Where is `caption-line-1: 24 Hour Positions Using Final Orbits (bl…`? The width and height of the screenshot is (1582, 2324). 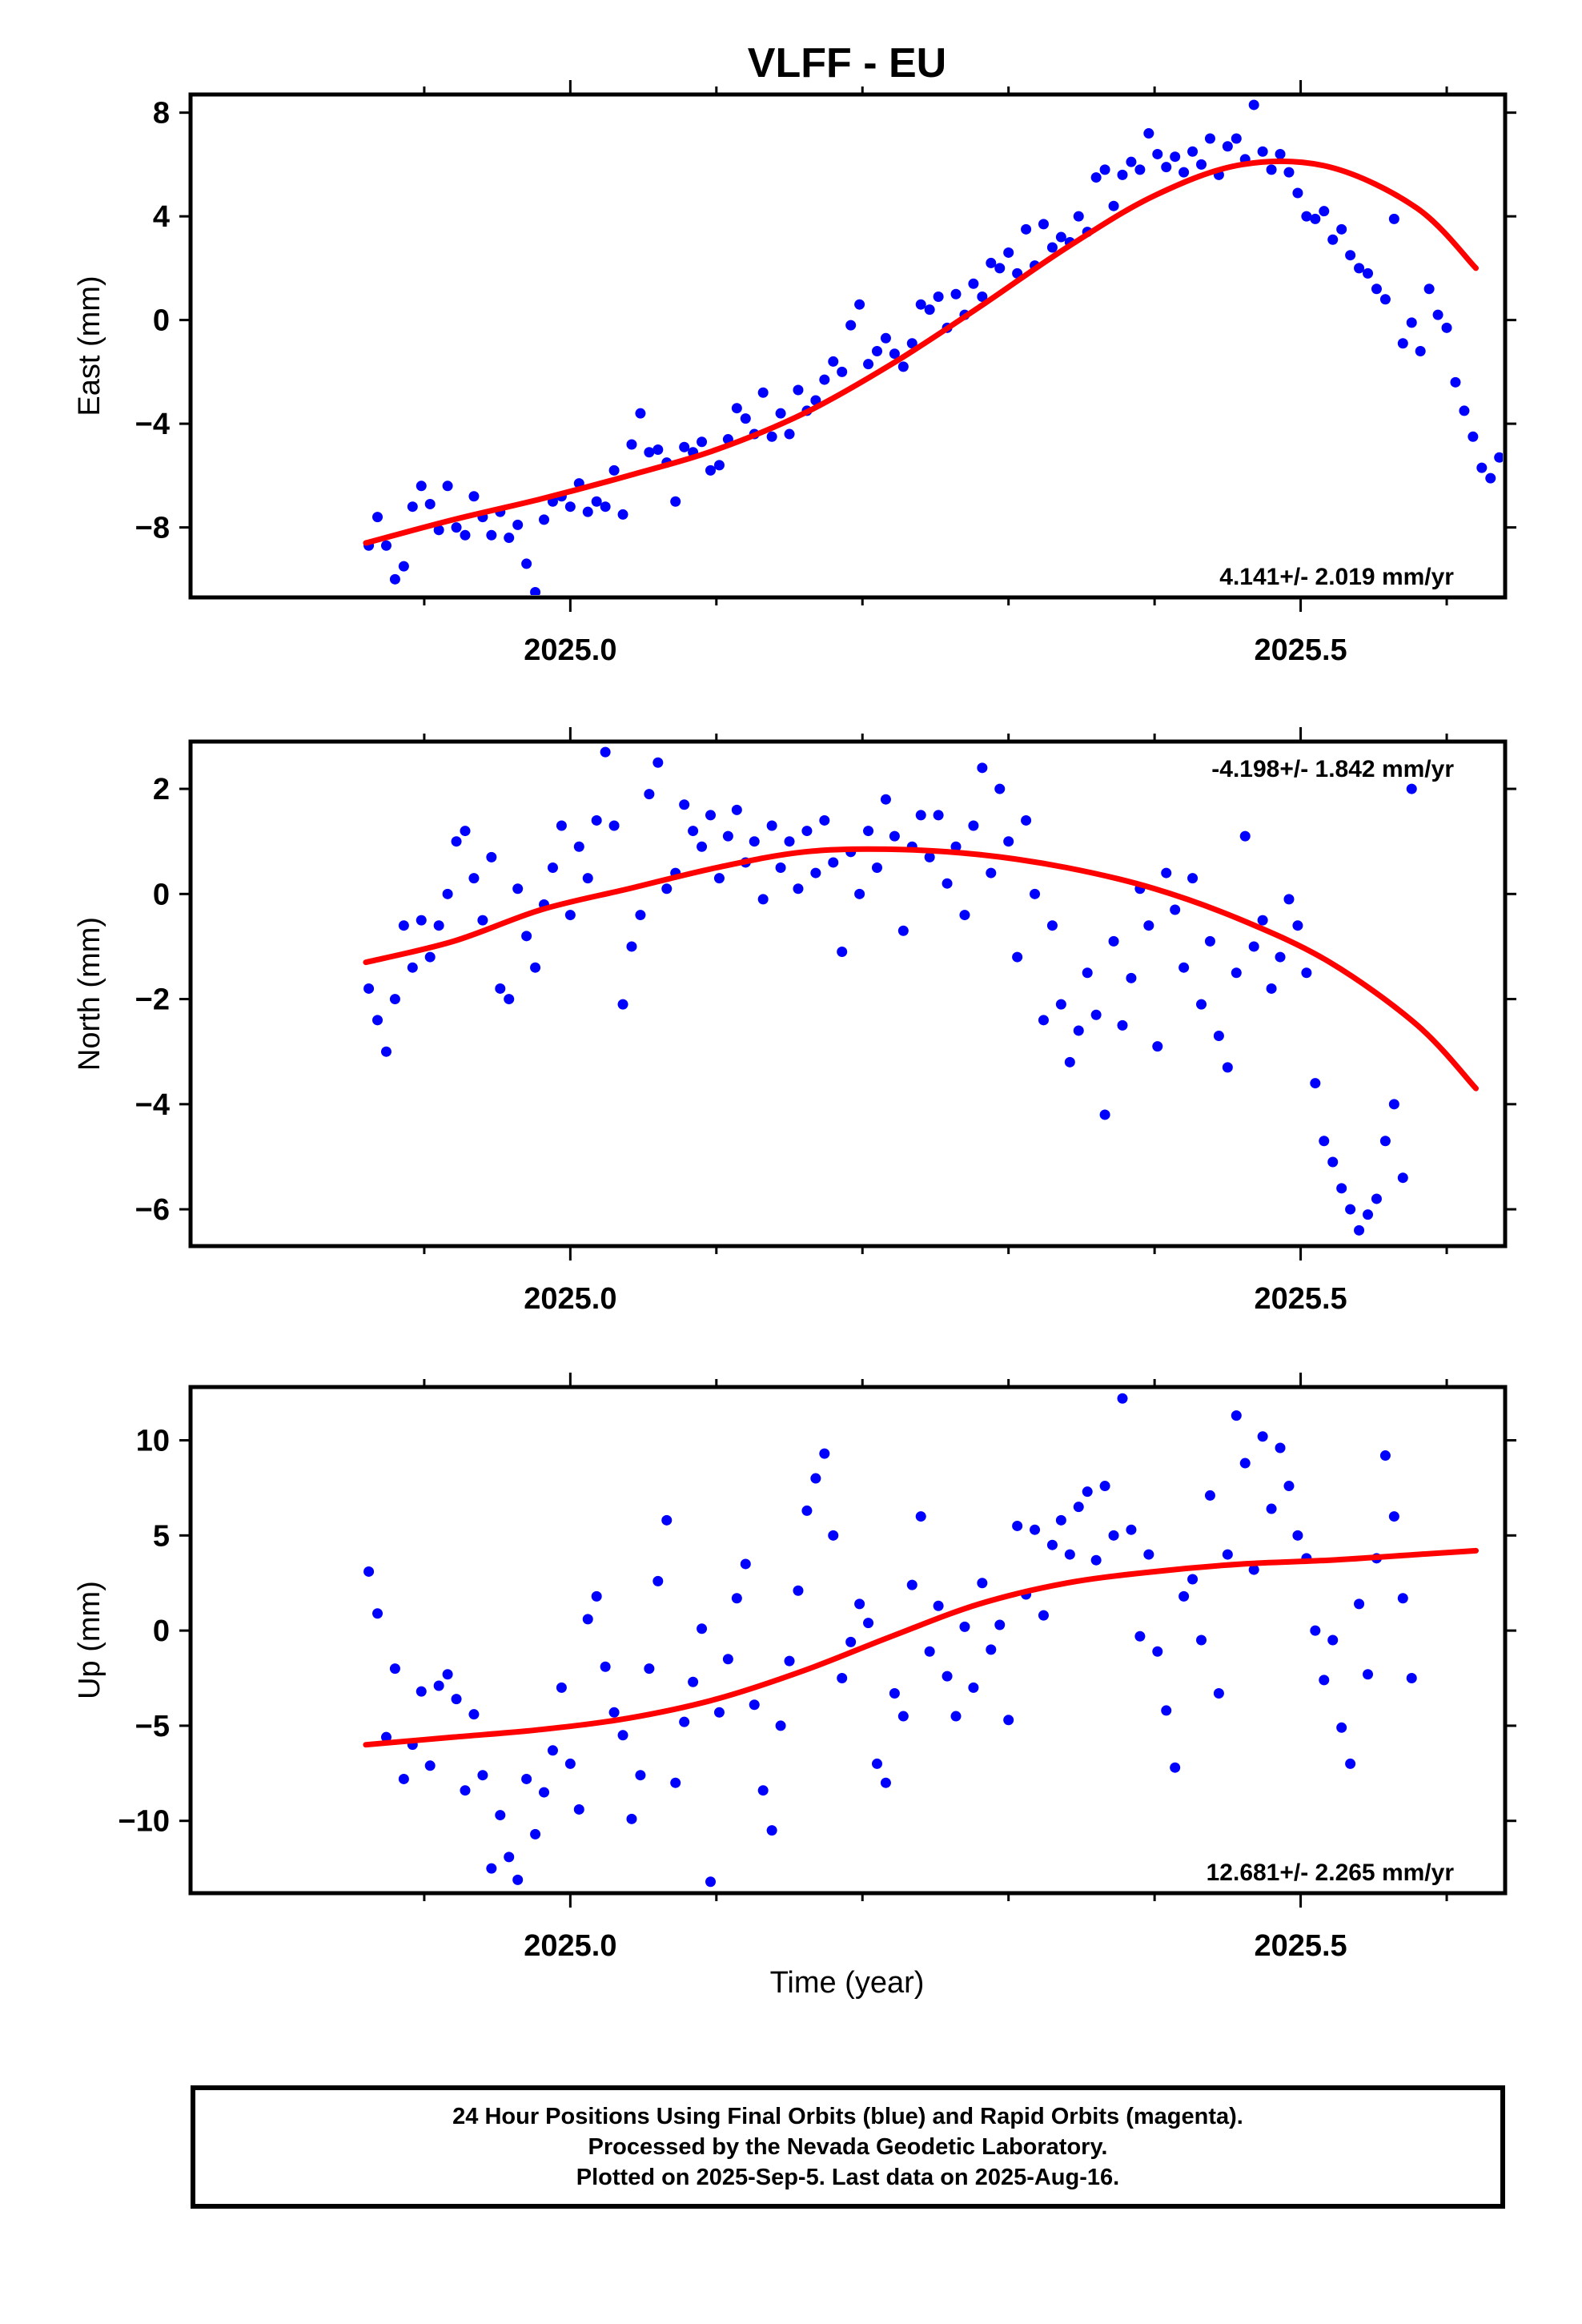 caption-line-1: 24 Hour Positions Using Final Orbits (bl… is located at coordinates (847, 2116).